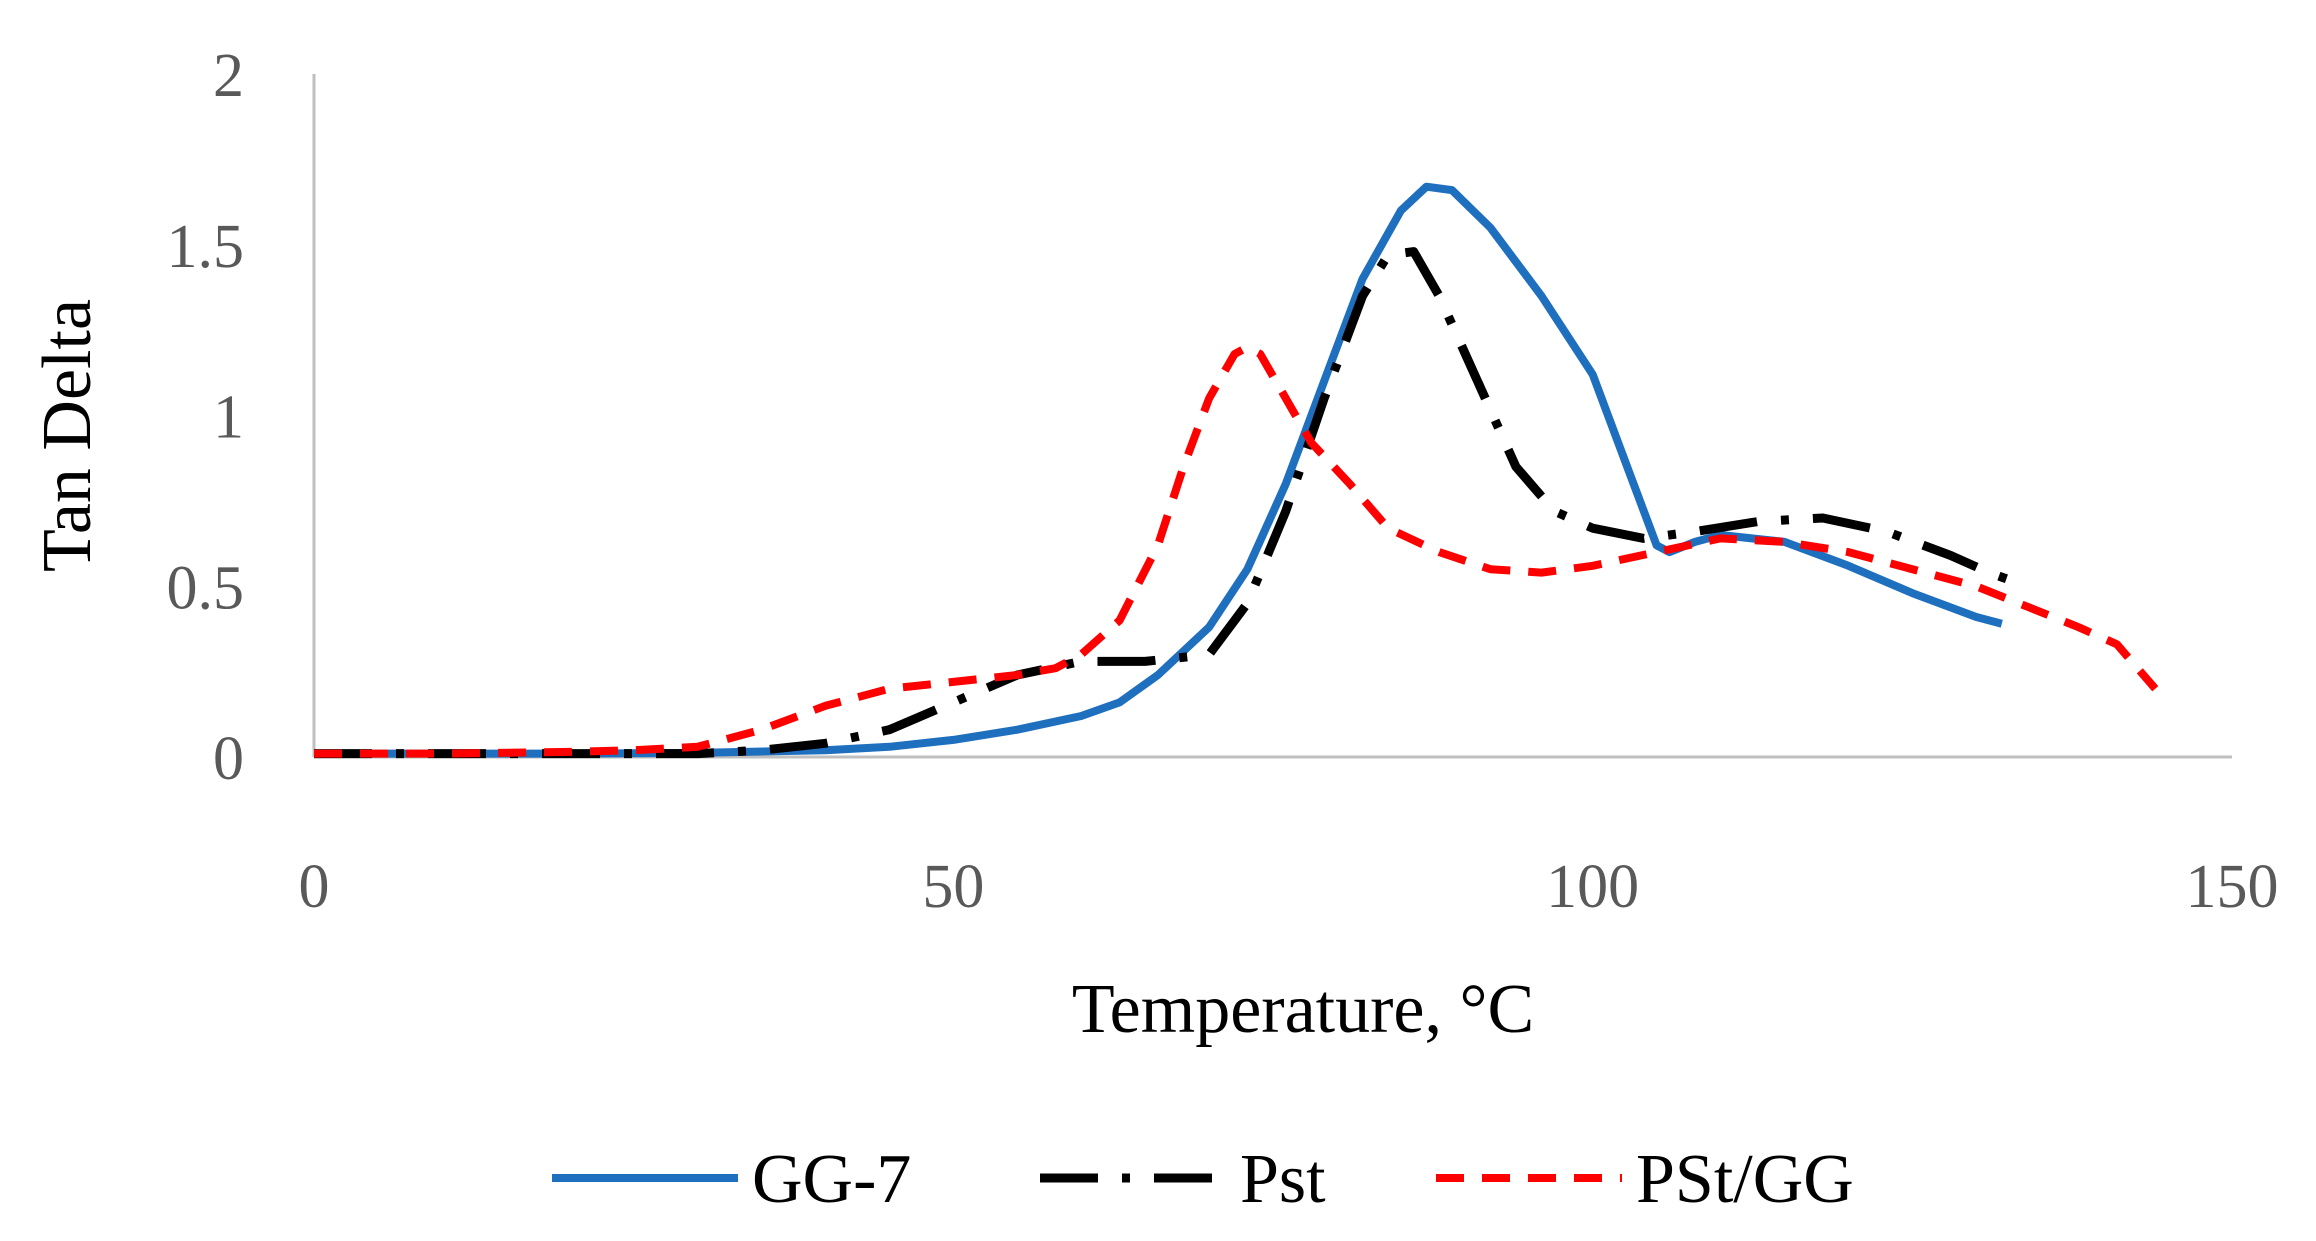  Describe the element at coordinates (228, 76) in the screenshot. I see `y-tick-label: 2` at that location.